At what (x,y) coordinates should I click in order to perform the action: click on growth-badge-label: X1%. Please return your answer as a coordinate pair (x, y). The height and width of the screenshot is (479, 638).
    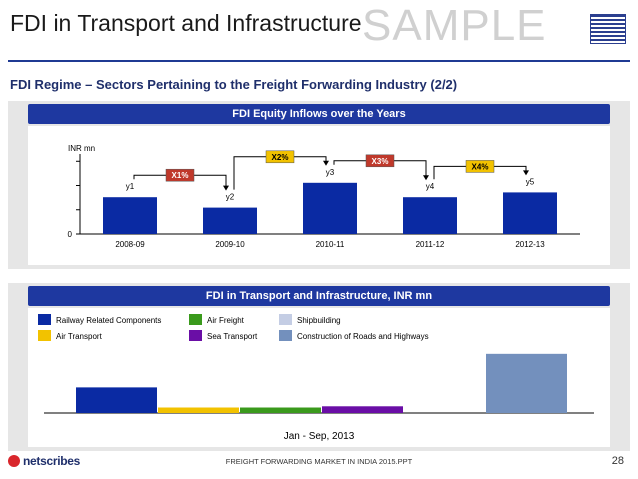
    Looking at the image, I should click on (180, 175).